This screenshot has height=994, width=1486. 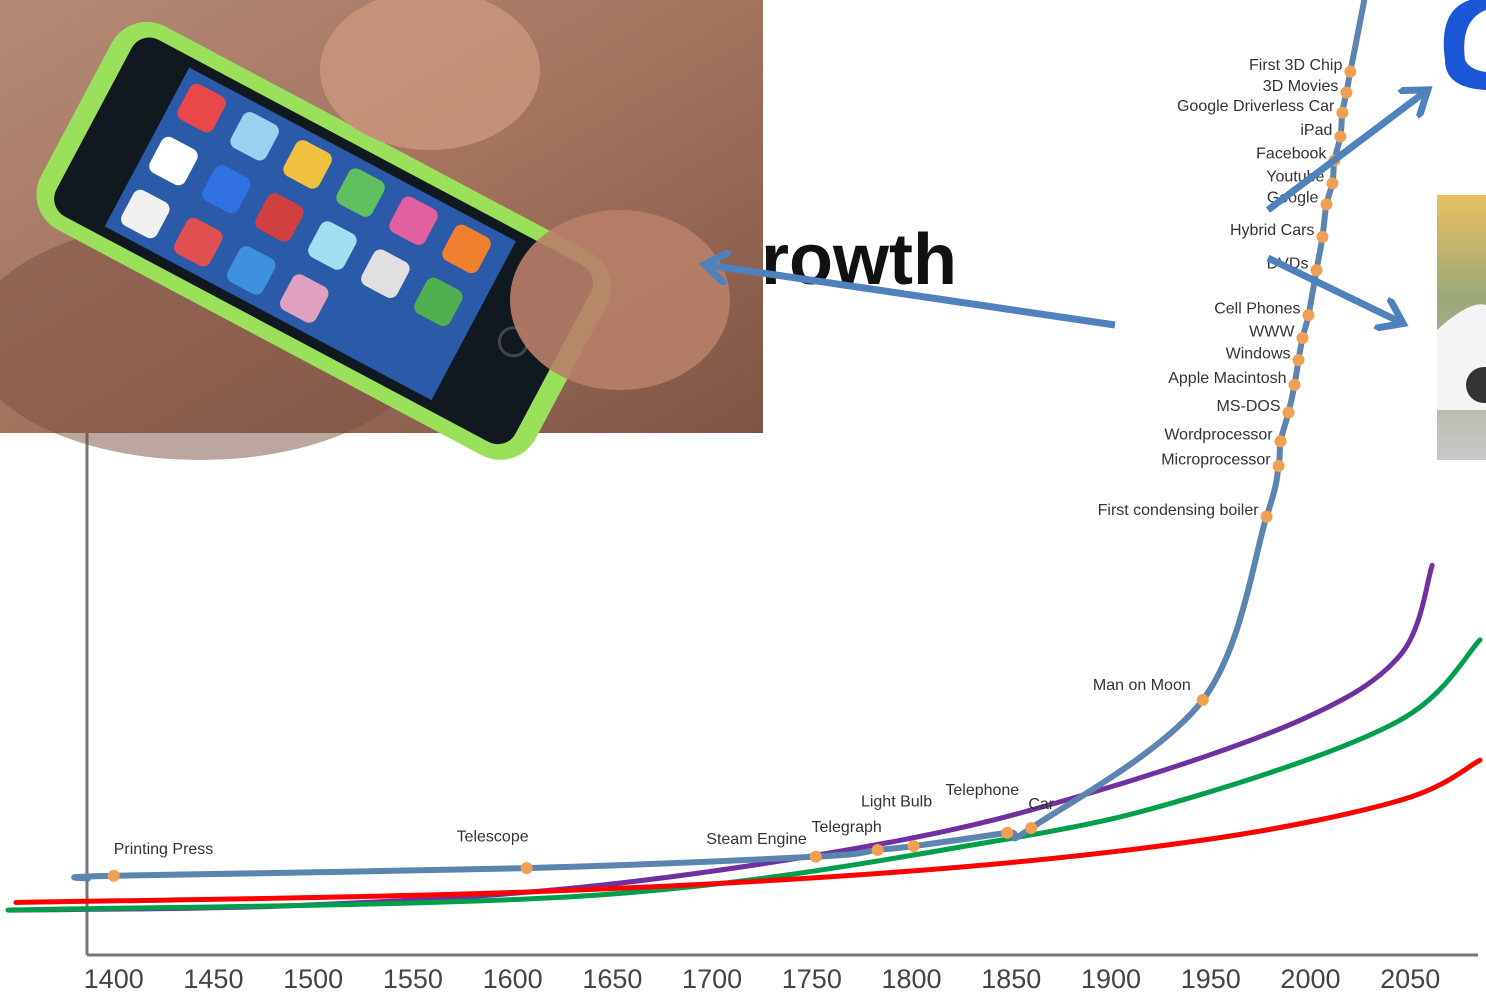 What do you see at coordinates (1142, 685) in the screenshot?
I see `event-label: Man on Moon` at bounding box center [1142, 685].